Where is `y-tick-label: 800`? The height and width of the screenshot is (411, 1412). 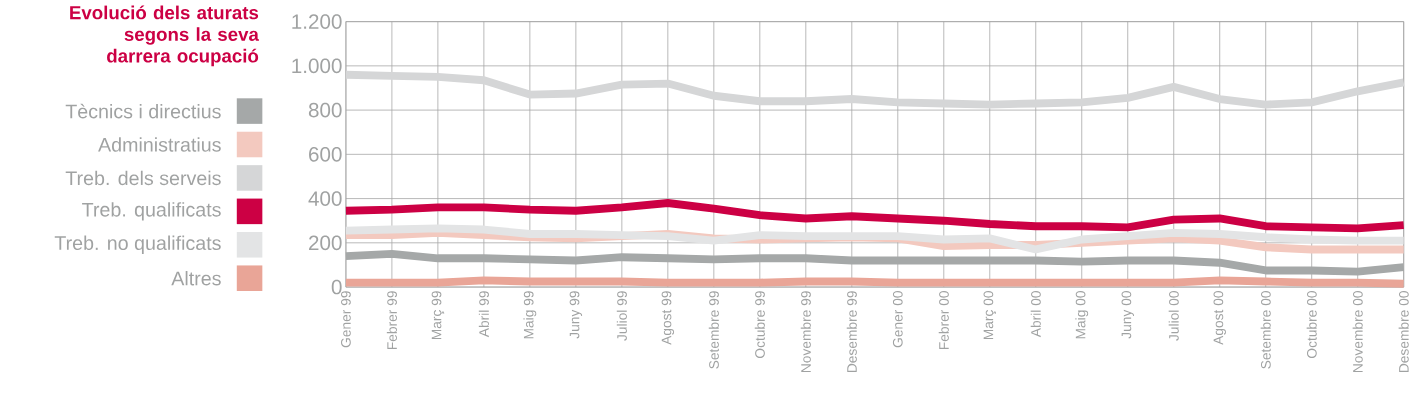
y-tick-label: 800 is located at coordinates (325, 110).